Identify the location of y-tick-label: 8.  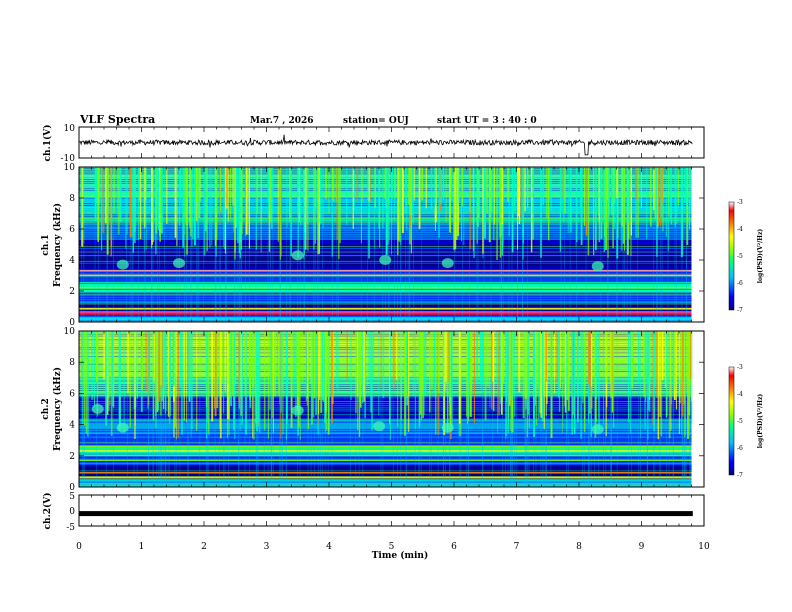
(72, 363).